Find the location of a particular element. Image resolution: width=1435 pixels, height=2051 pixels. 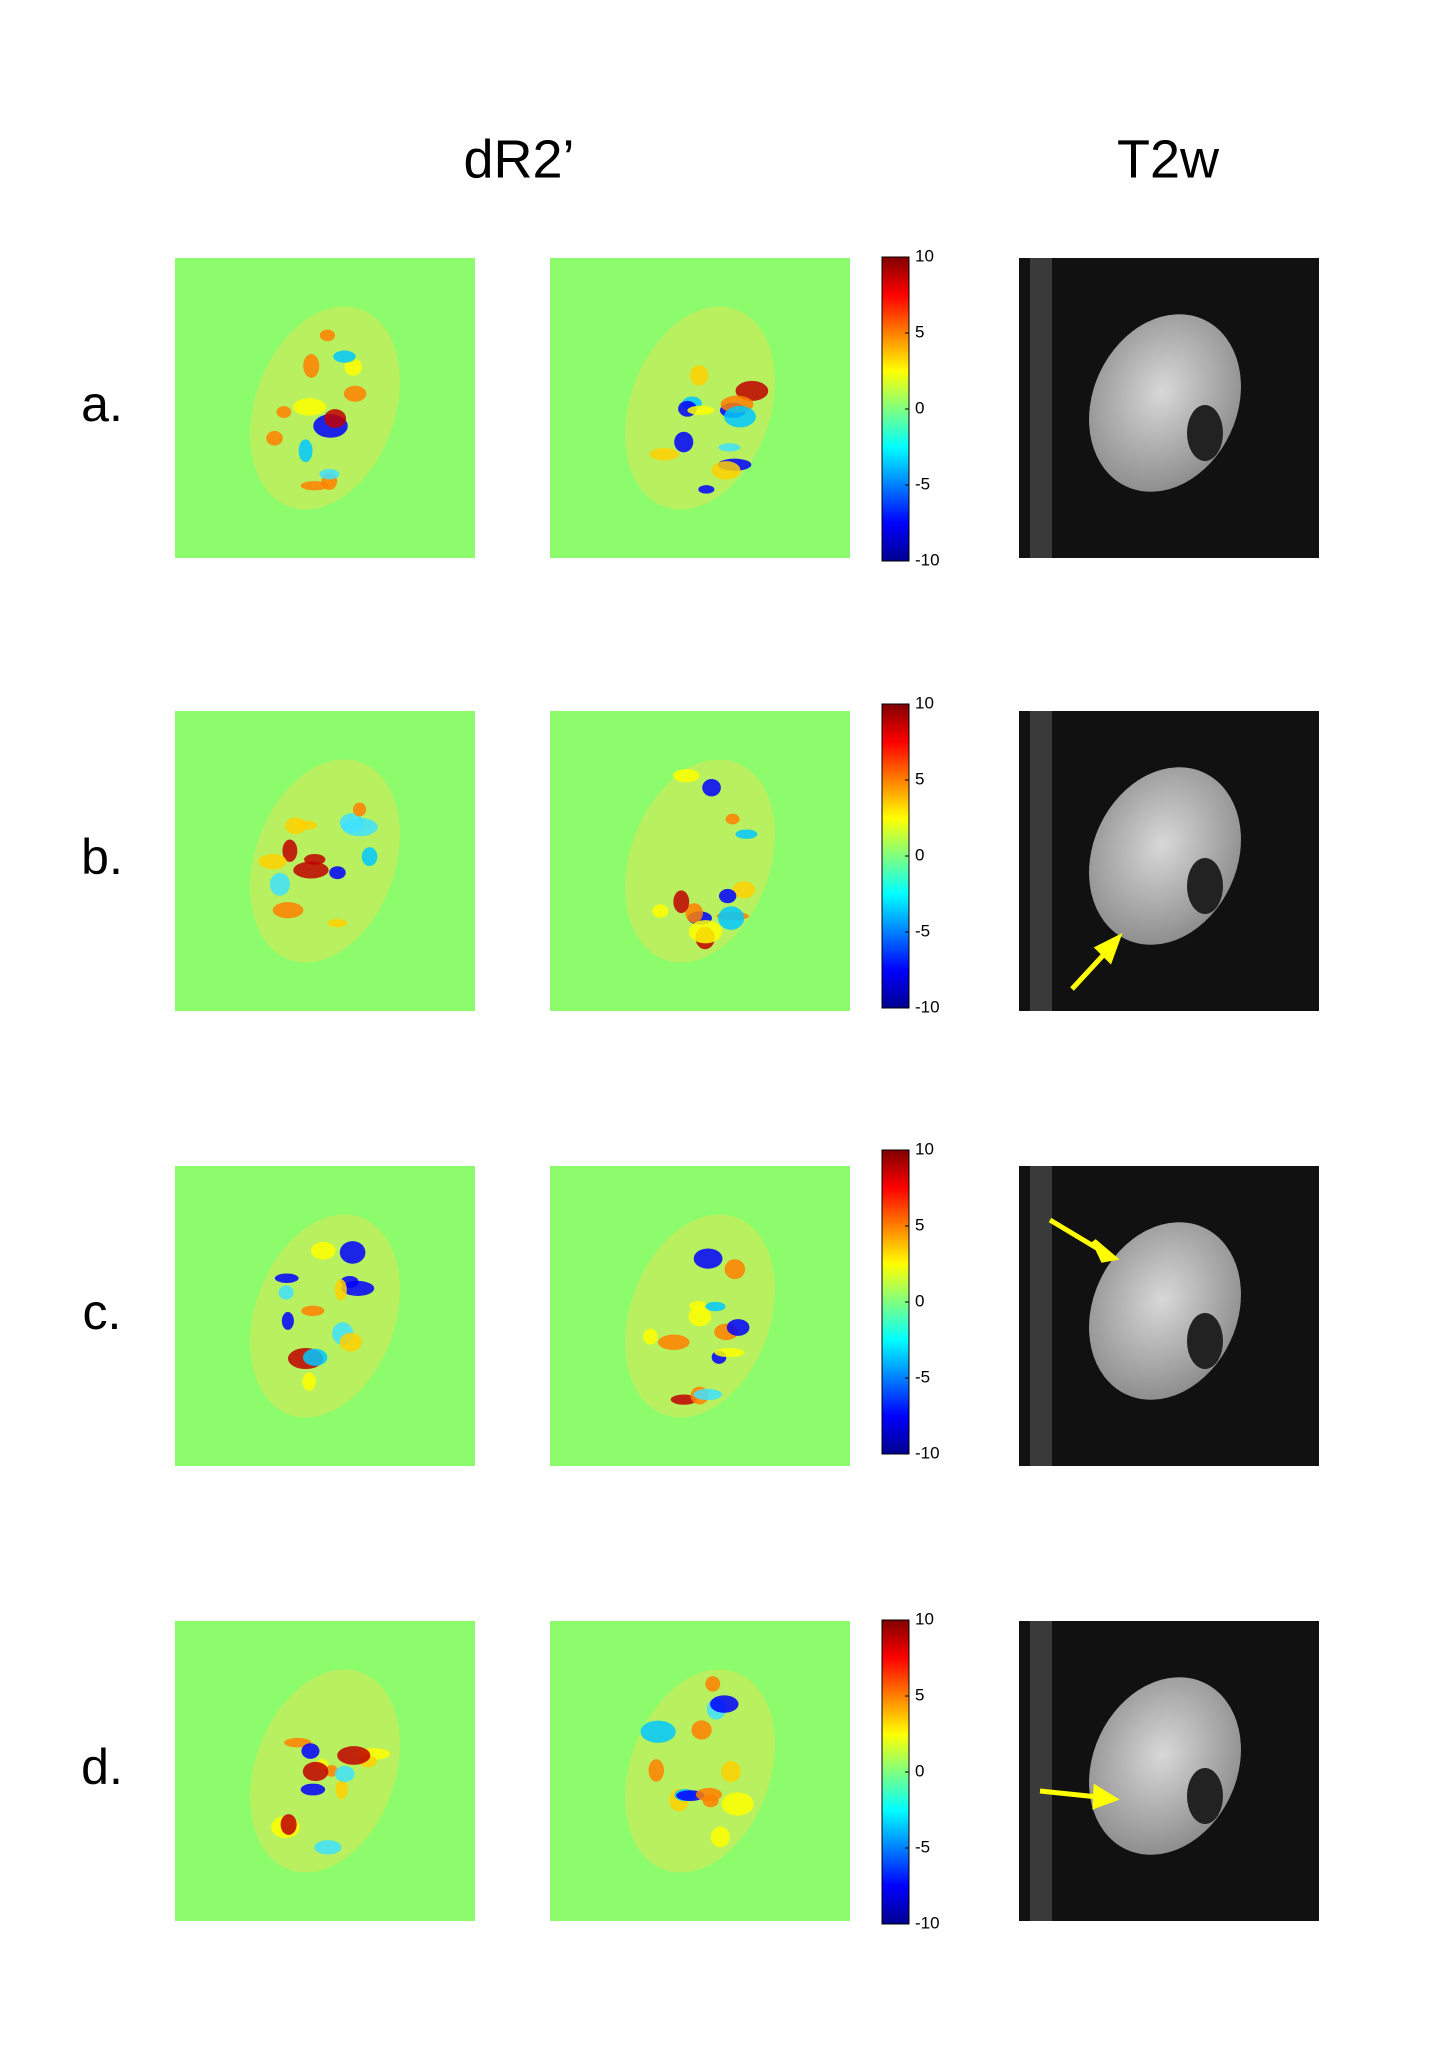

row-label: c. is located at coordinates (102, 1312).